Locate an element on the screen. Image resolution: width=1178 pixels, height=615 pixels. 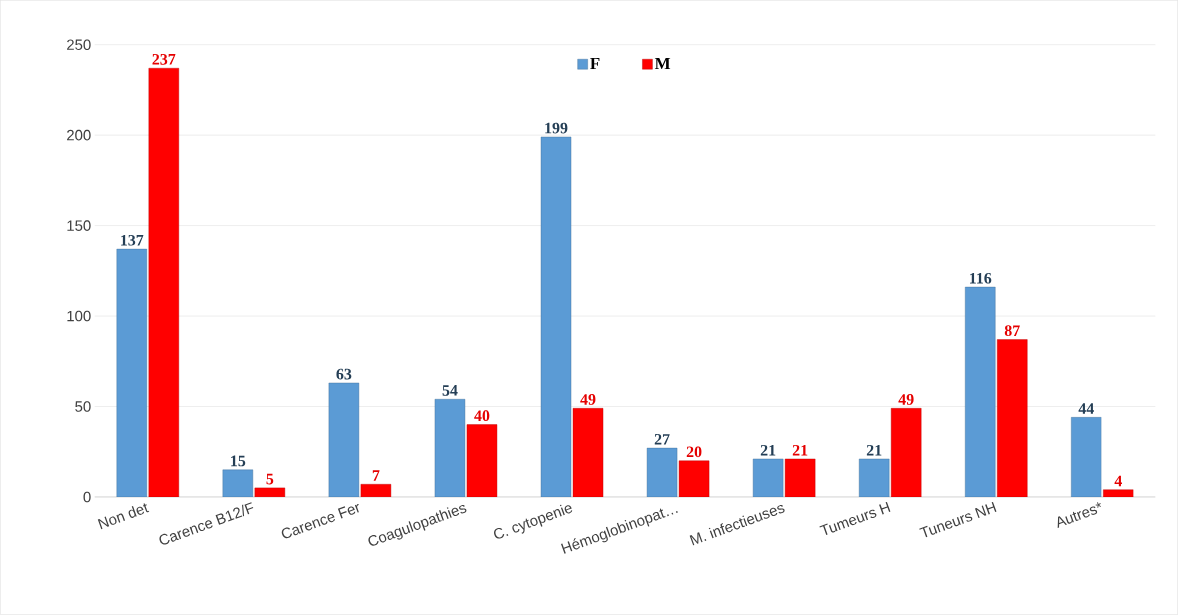
data-label: 199 is located at coordinates (556, 128).